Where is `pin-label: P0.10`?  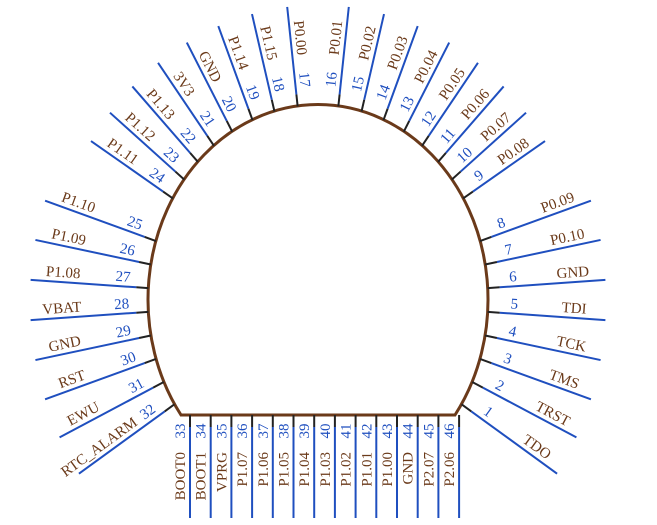 pin-label: P0.10 is located at coordinates (567, 237).